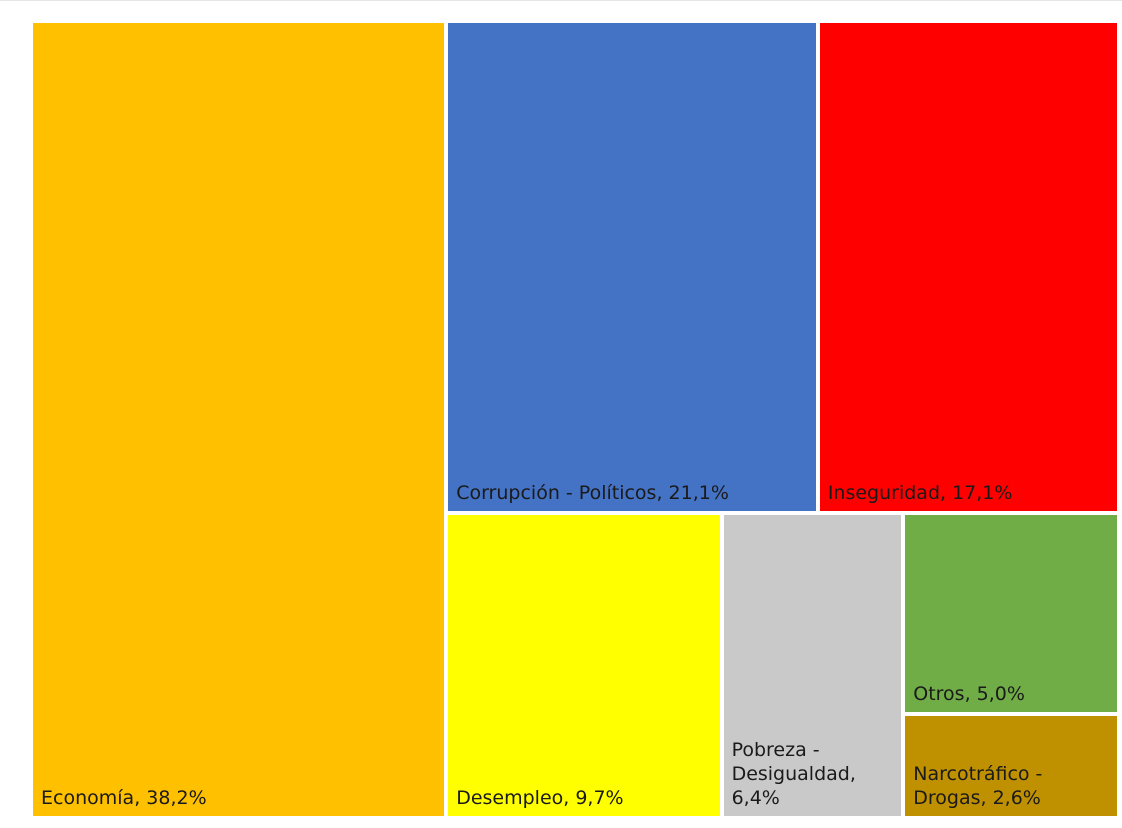 The height and width of the screenshot is (828, 1122). What do you see at coordinates (593, 797) in the screenshot?
I see `value-label: , 9,7%` at bounding box center [593, 797].